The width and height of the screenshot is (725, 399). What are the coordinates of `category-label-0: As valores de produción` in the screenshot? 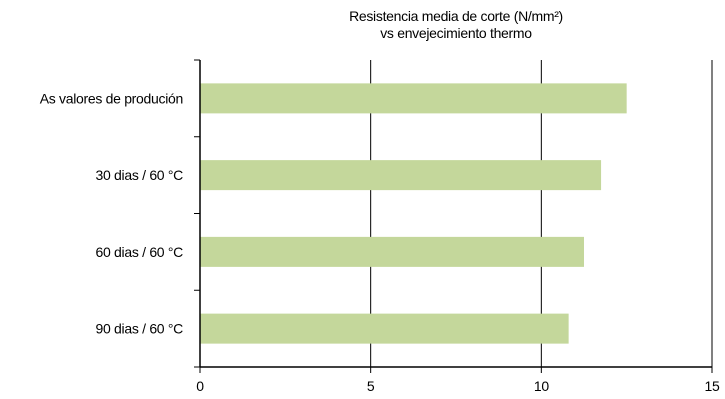 It's located at (111, 98).